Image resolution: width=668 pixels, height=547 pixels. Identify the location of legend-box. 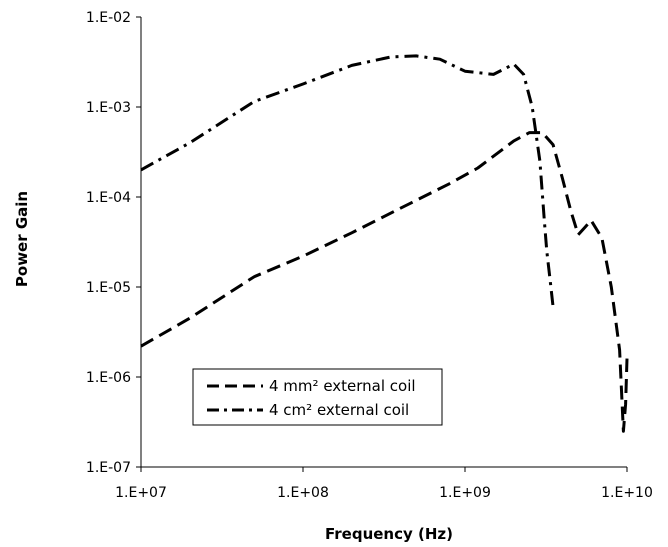
(317, 397).